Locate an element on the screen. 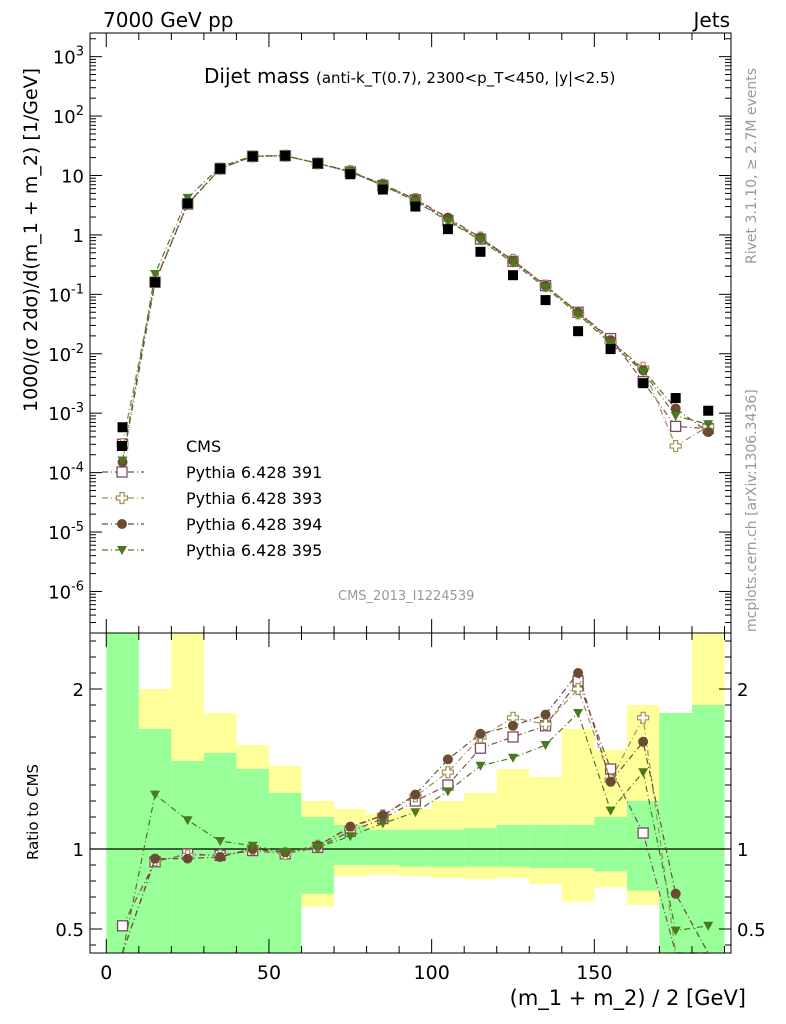 This screenshot has height=1024, width=786. legend-label: Pythia 6.428 394 is located at coordinates (254, 524).